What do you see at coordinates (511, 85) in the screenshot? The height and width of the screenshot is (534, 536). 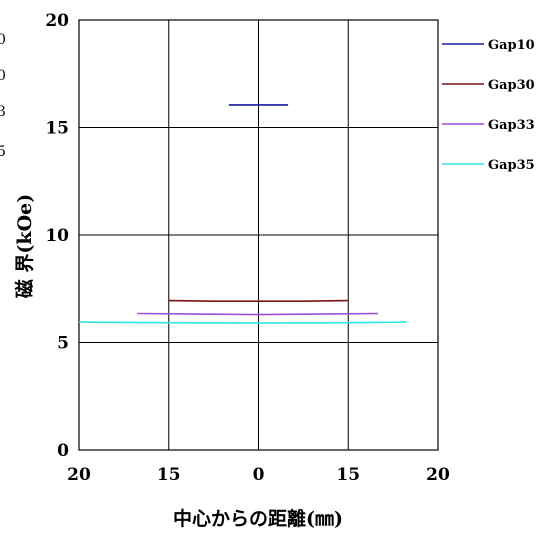 I see `legend-label-gap30: Gap30` at bounding box center [511, 85].